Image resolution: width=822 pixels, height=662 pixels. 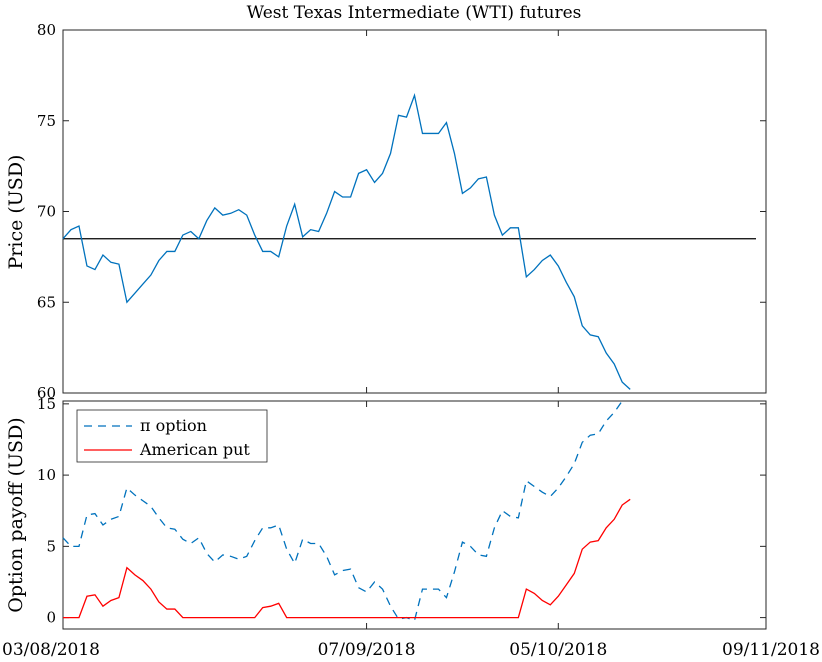 What do you see at coordinates (558, 650) in the screenshot?
I see `date-x-tick-label: 05/10/2018` at bounding box center [558, 650].